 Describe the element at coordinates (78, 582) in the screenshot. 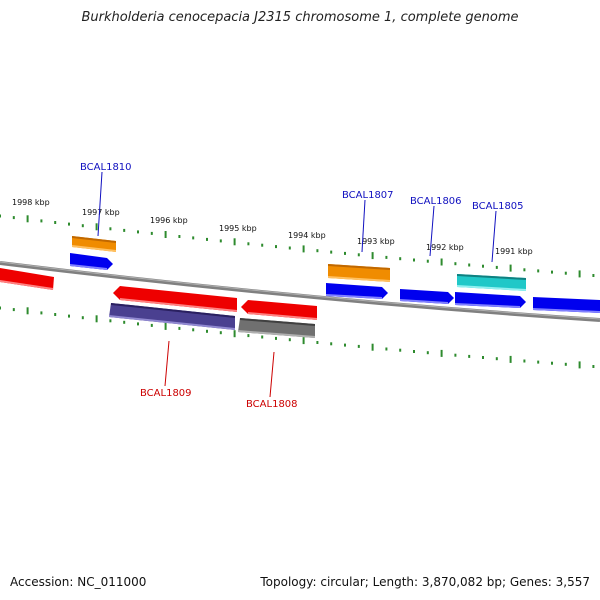

I see `accession-label: Accession: NC_011000` at that location.